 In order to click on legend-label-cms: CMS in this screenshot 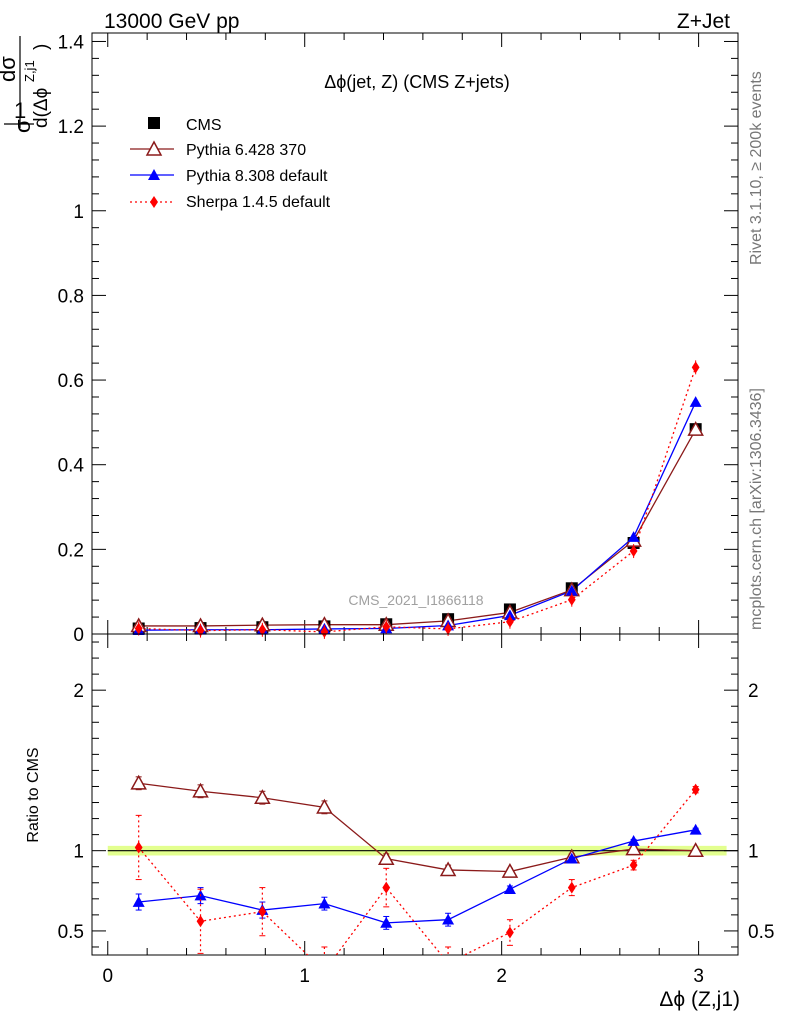, I will do `click(204, 125)`.